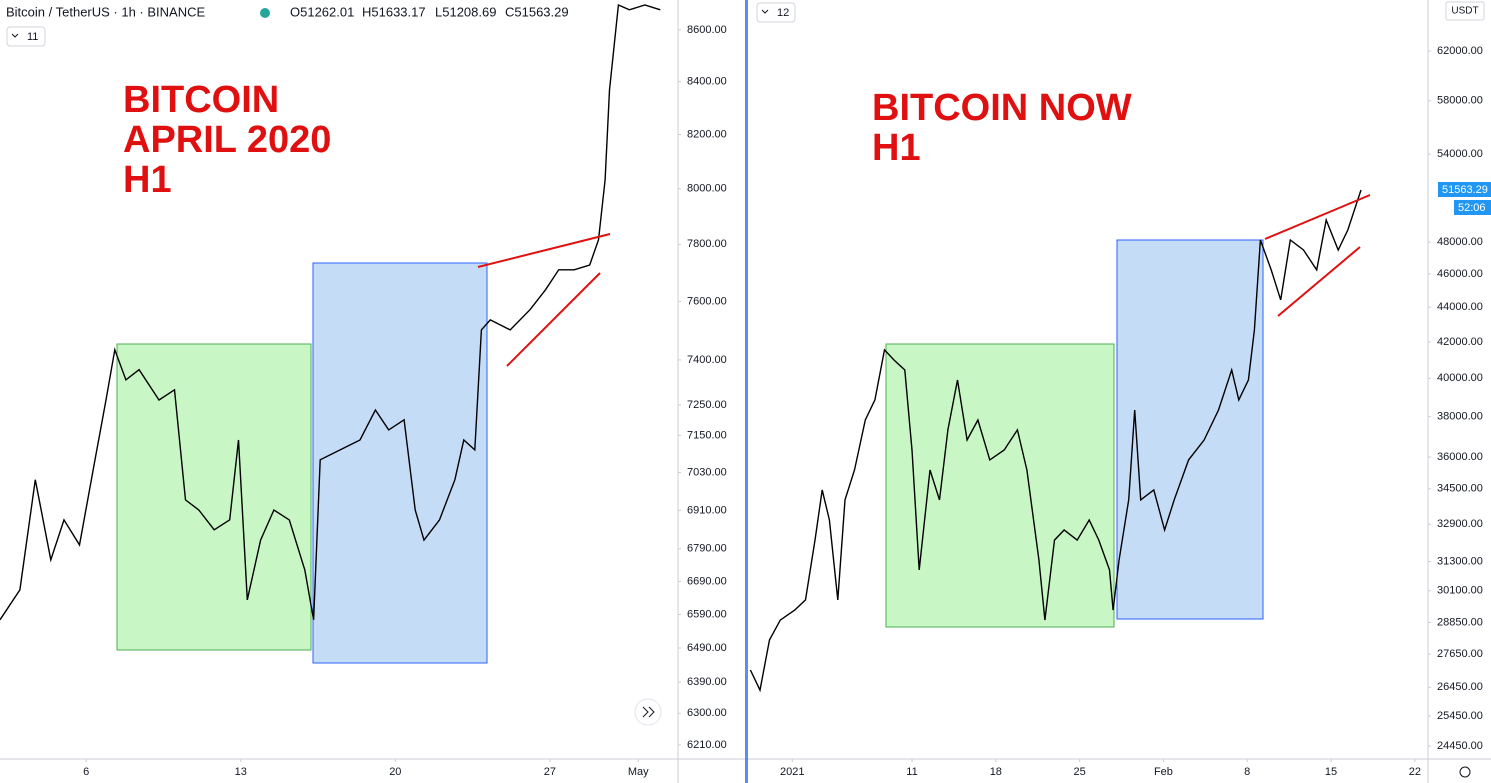 Image resolution: width=1491 pixels, height=783 pixels. I want to click on settings-icon, so click(1465, 772).